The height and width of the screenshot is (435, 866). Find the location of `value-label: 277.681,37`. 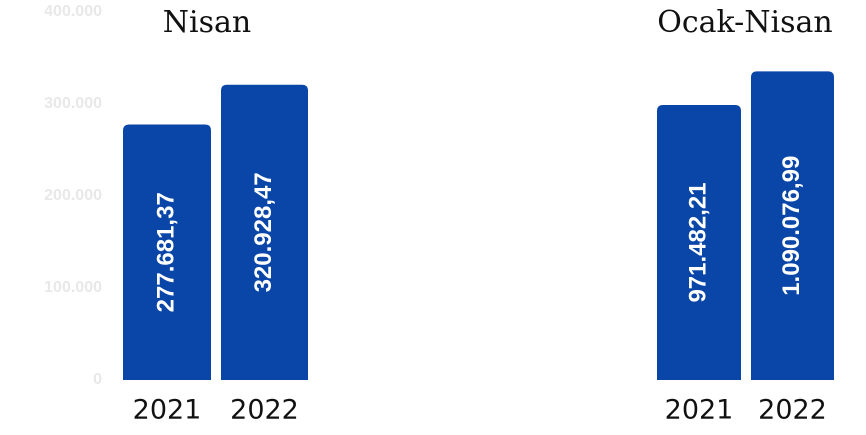

value-label: 277.681,37 is located at coordinates (165, 252).